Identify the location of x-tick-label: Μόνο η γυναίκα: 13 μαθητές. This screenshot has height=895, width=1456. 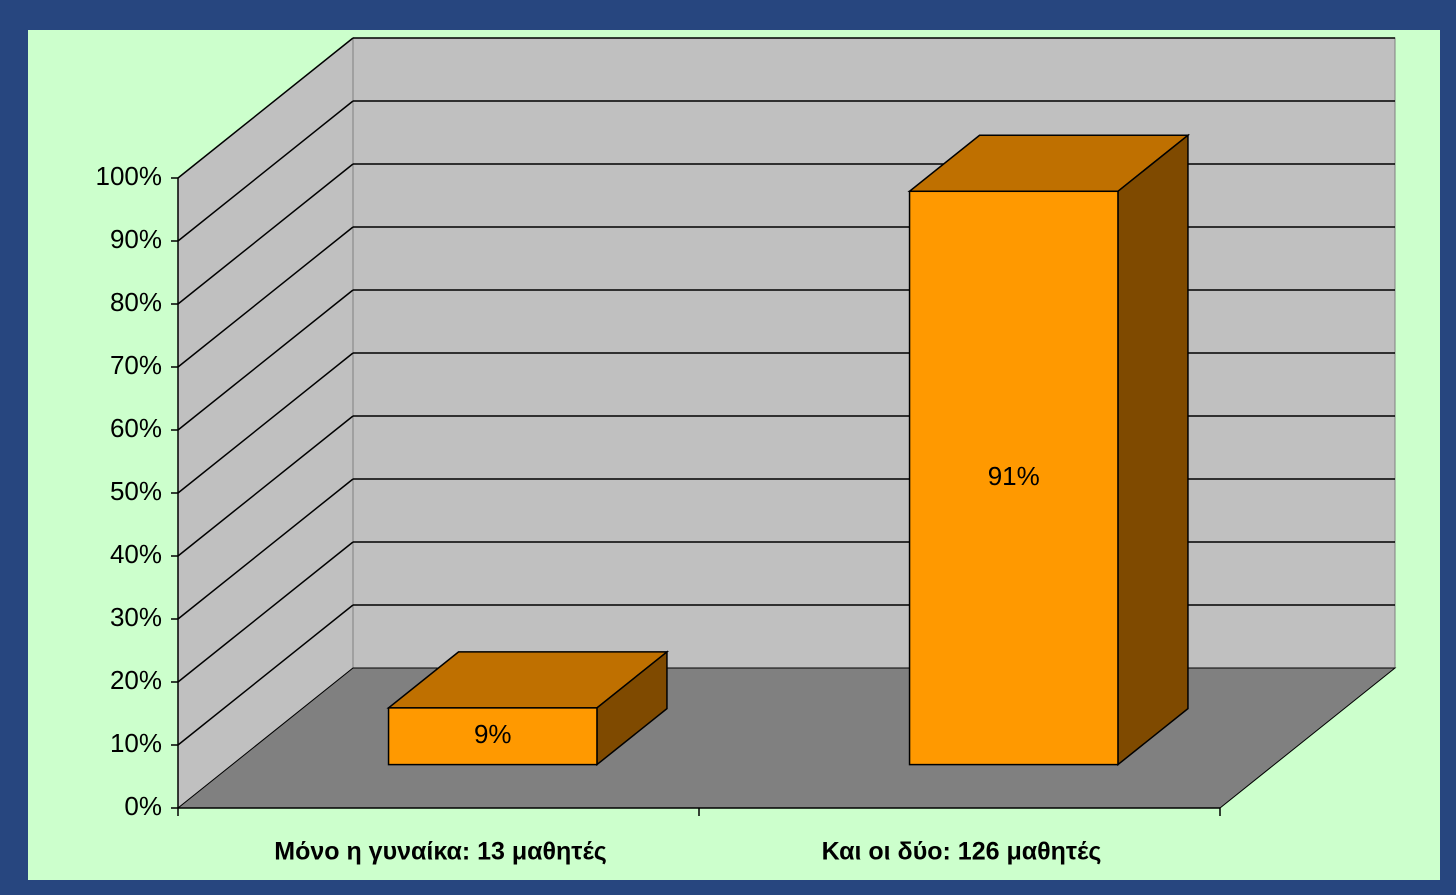
(440, 852).